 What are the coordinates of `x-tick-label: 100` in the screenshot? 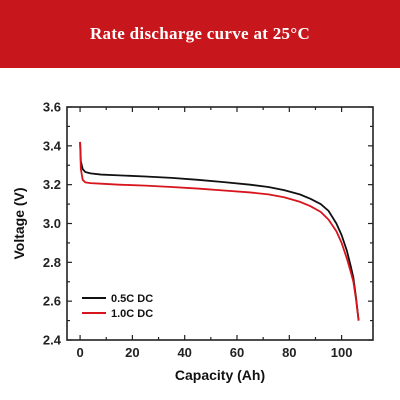 It's located at (342, 352).